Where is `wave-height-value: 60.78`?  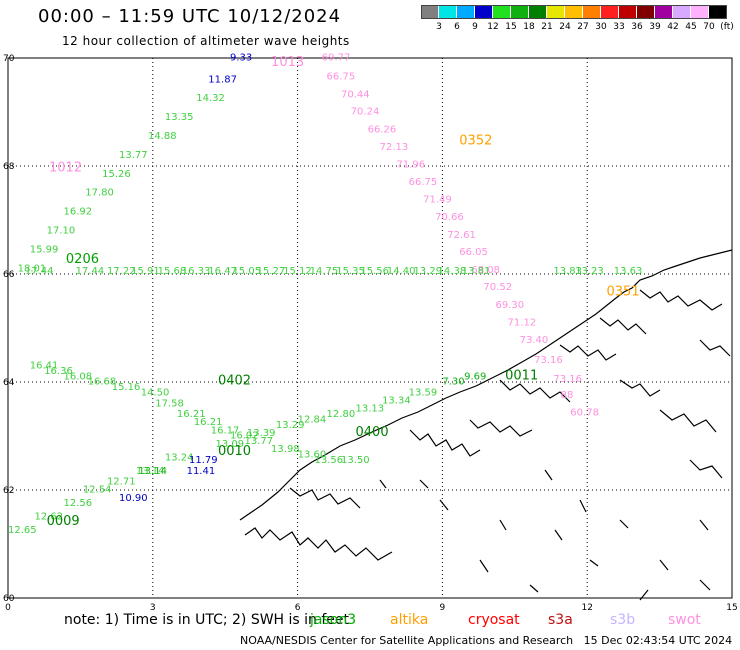
wave-height-value: 60.78 is located at coordinates (584, 412).